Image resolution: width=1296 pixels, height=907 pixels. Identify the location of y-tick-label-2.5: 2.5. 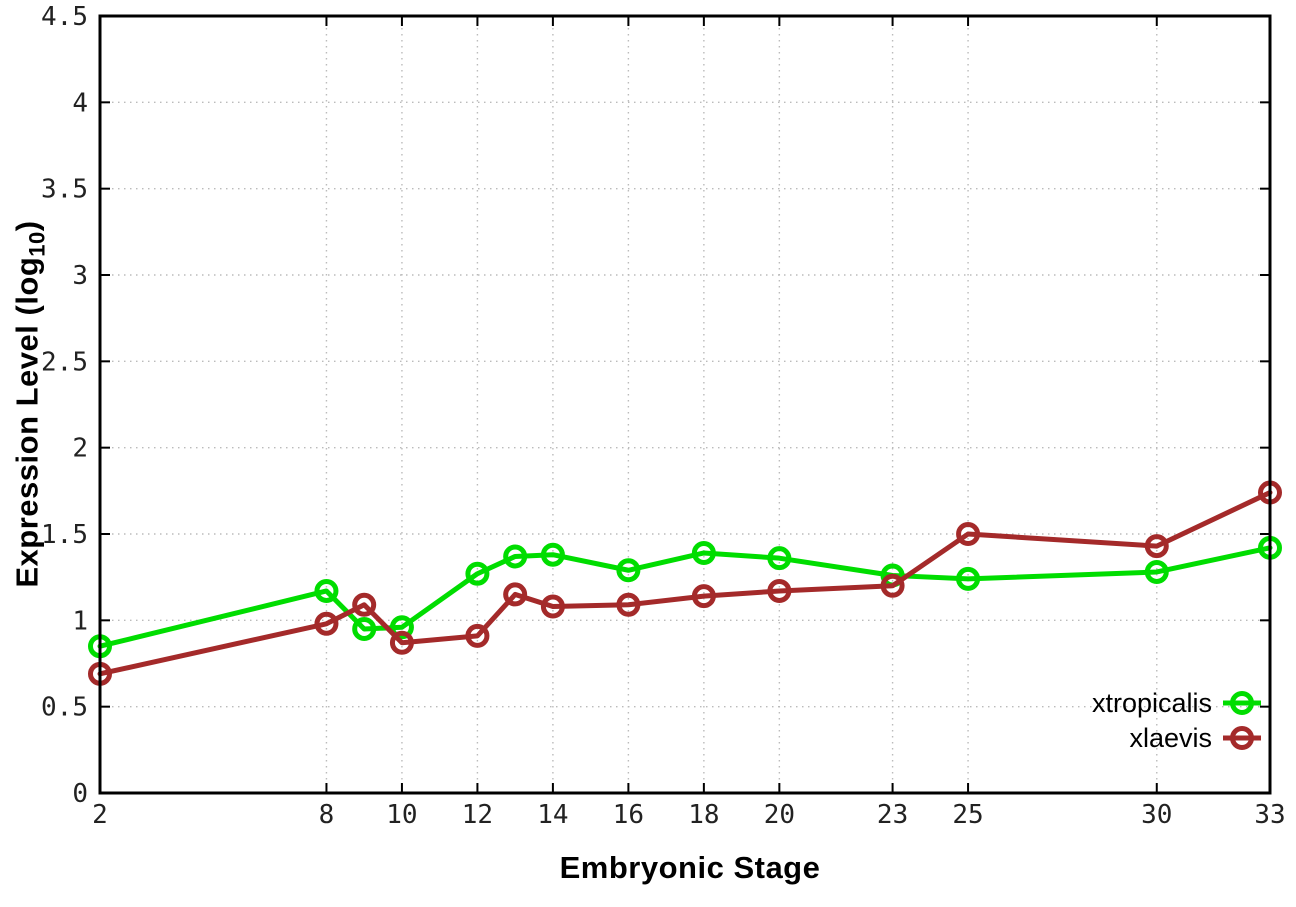
(64, 362).